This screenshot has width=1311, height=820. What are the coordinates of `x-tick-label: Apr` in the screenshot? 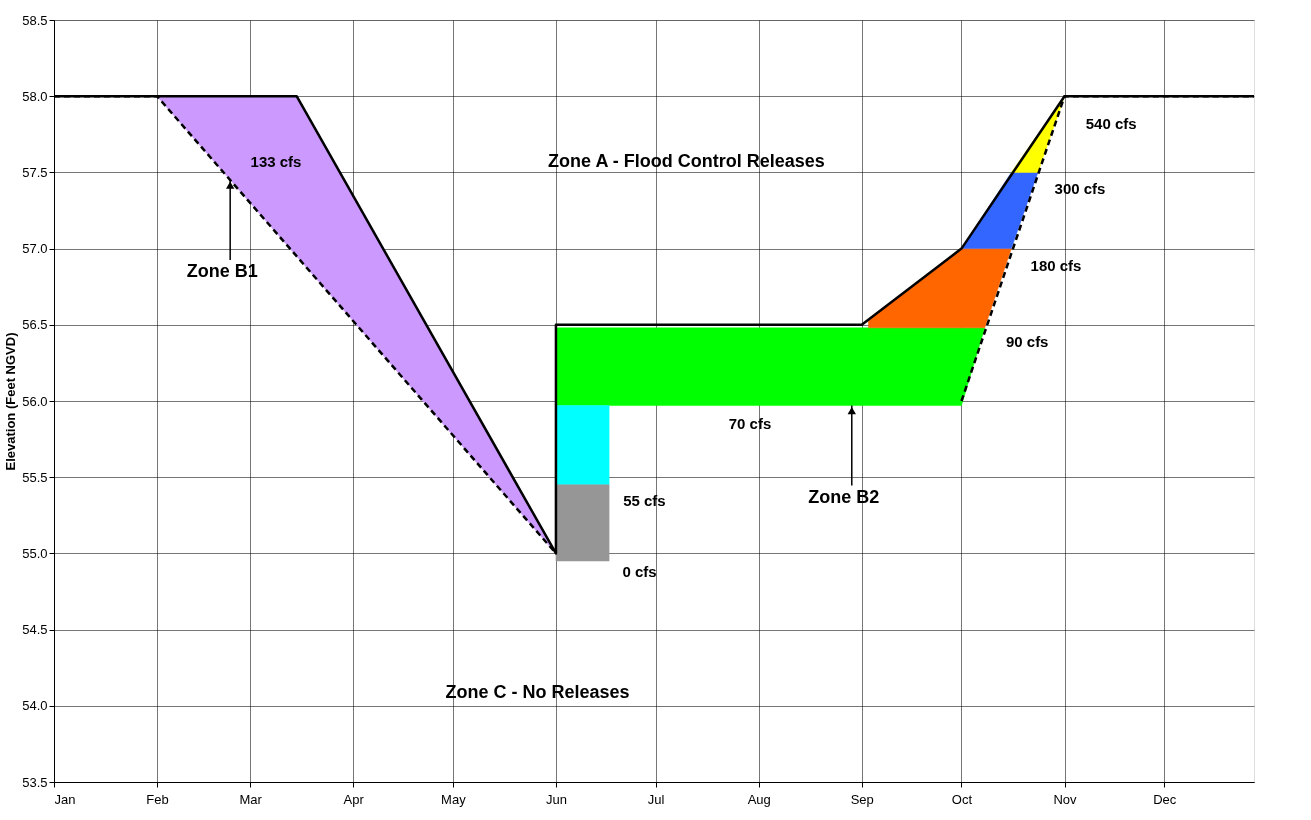 It's located at (354, 799).